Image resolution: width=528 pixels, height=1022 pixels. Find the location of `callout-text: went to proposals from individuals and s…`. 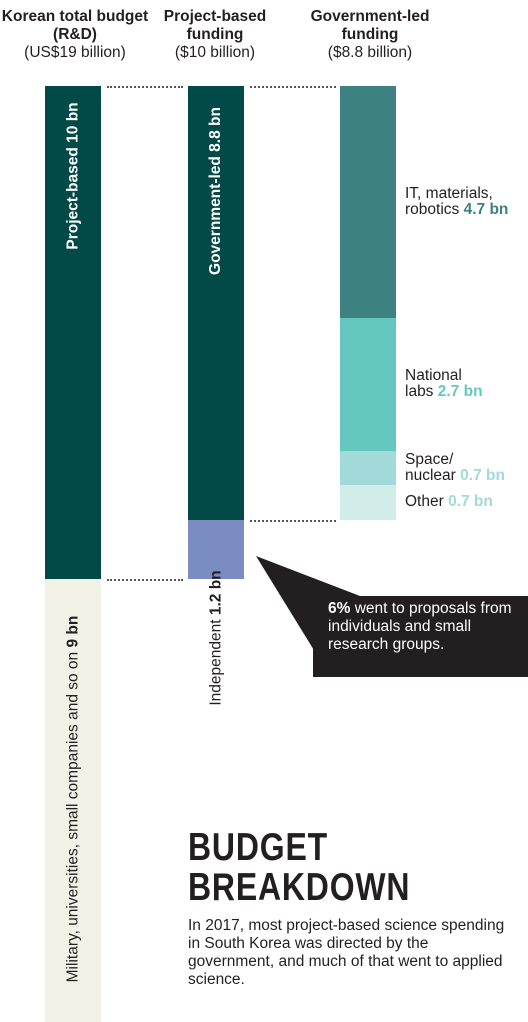

callout-text: went to proposals from individuals and s… is located at coordinates (420, 626).